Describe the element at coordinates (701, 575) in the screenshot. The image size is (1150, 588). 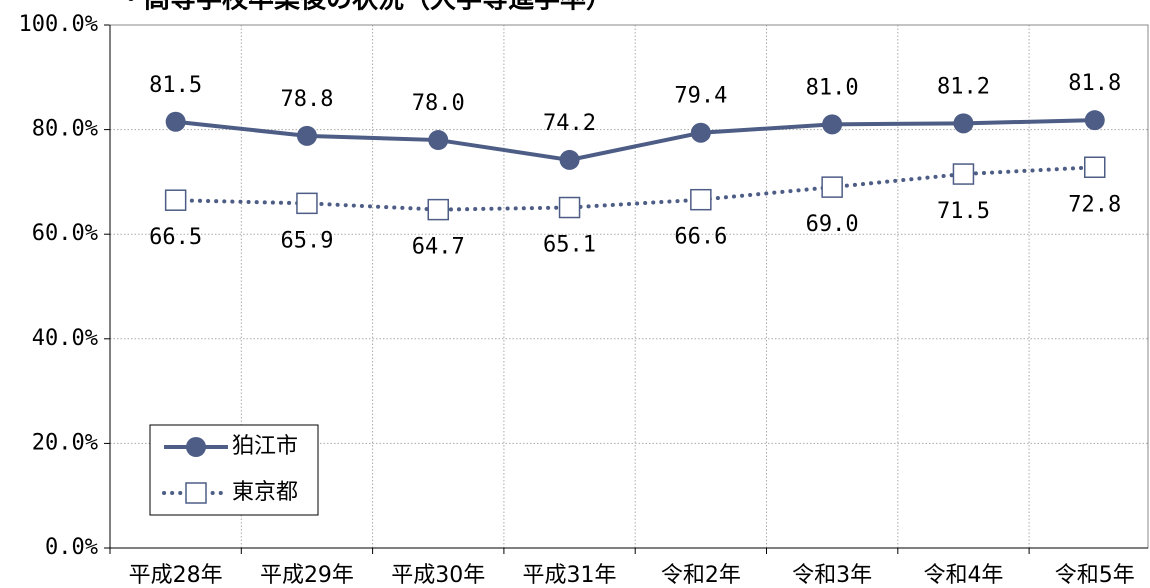
I see `x-tick-label: 令和2年` at that location.